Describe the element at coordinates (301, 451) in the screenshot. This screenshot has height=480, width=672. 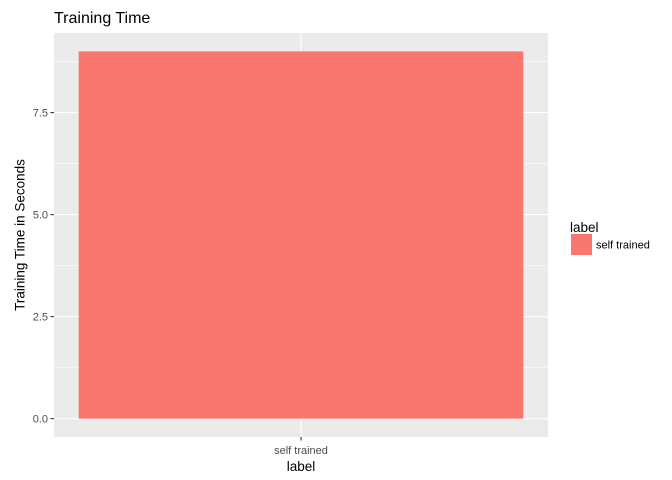
I see `x-tick-label: self trained` at that location.